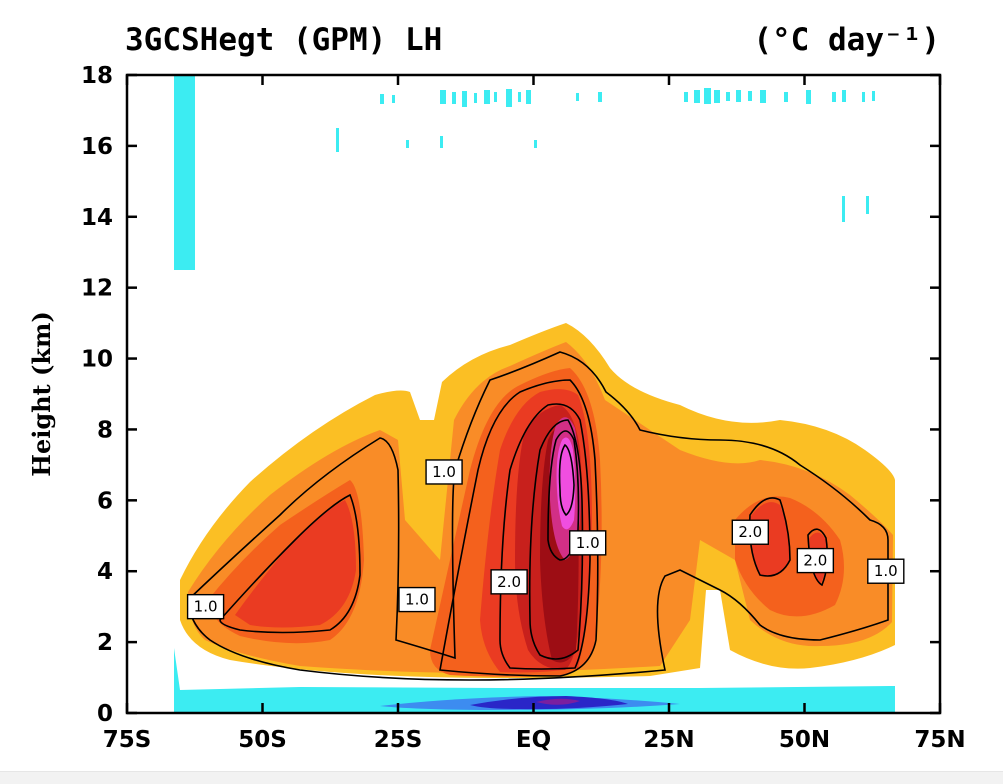 Image resolution: width=1003 pixels, height=784 pixels. Describe the element at coordinates (97, 218) in the screenshot. I see `y-tick-label: 14` at that location.